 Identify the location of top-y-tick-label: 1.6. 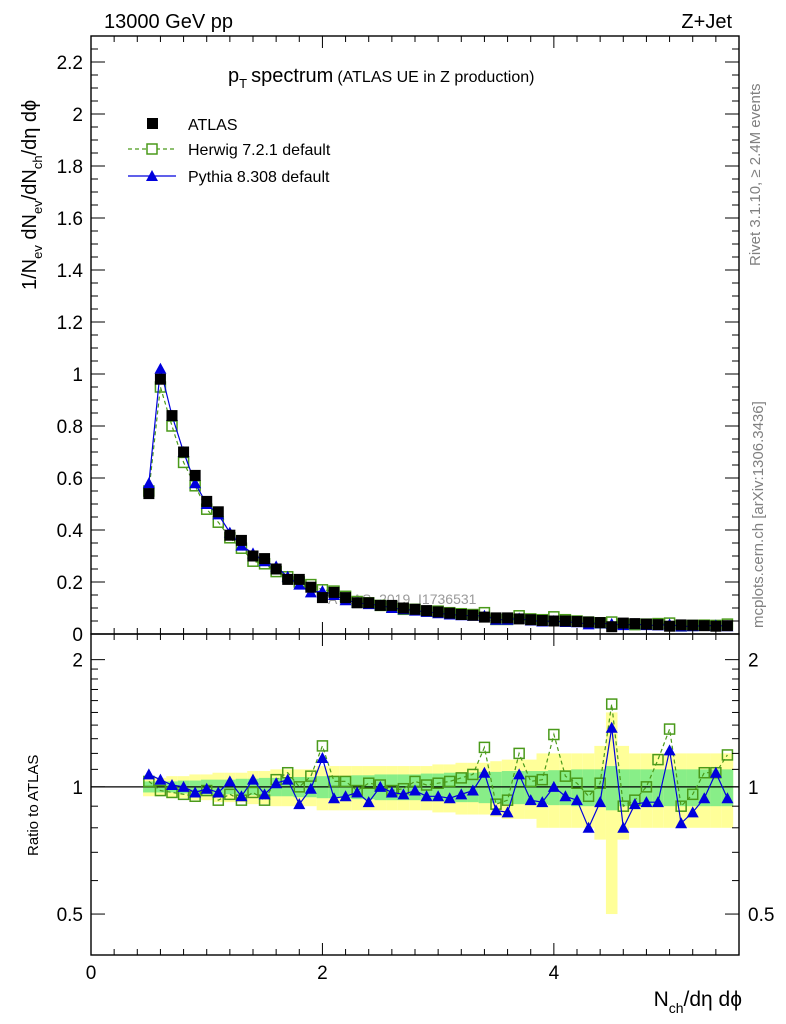
(70, 219).